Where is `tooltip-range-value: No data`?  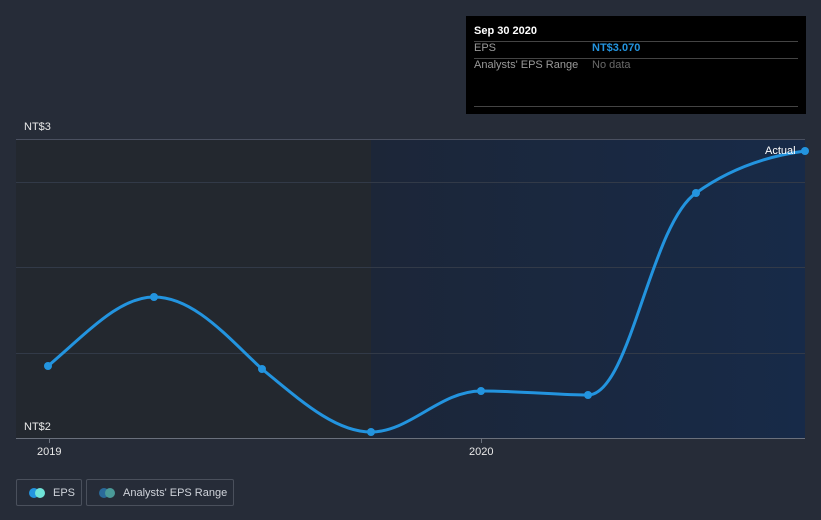
tooltip-range-value: No data is located at coordinates (611, 65).